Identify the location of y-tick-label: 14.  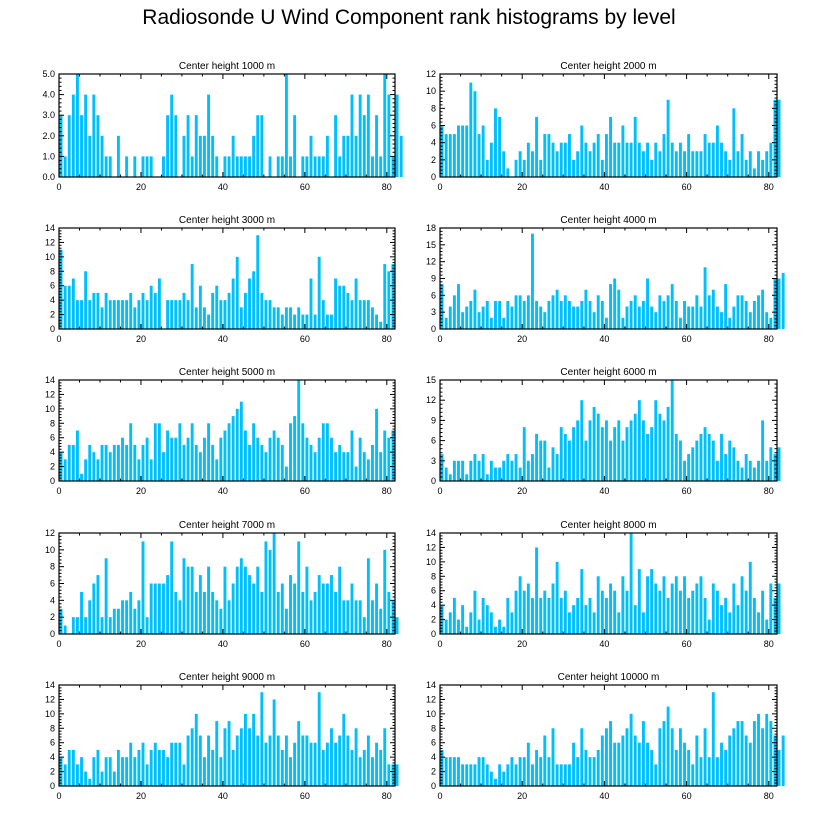
(50, 228).